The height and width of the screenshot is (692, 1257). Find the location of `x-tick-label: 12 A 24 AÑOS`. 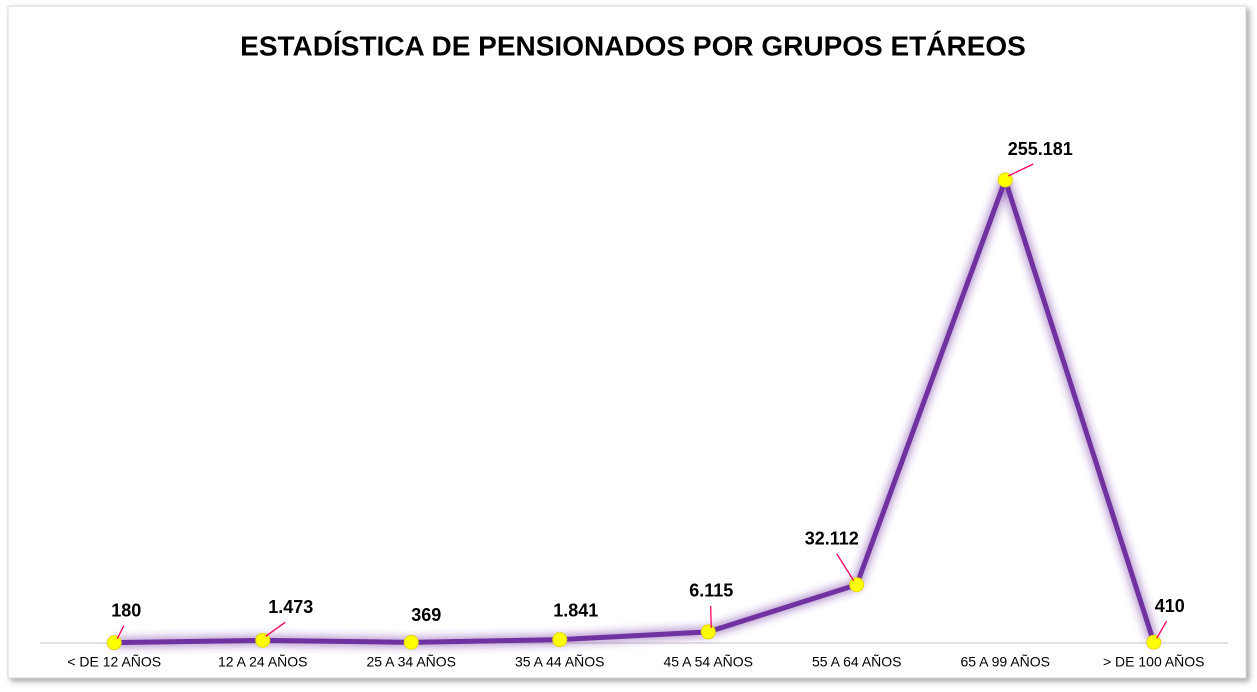

x-tick-label: 12 A 24 AÑOS is located at coordinates (263, 662).